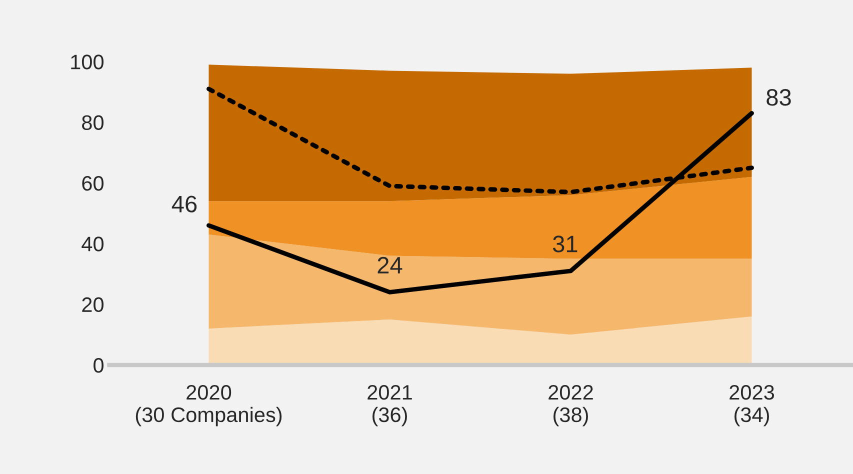  What do you see at coordinates (778, 97) in the screenshot?
I see `data-label: 83` at bounding box center [778, 97].